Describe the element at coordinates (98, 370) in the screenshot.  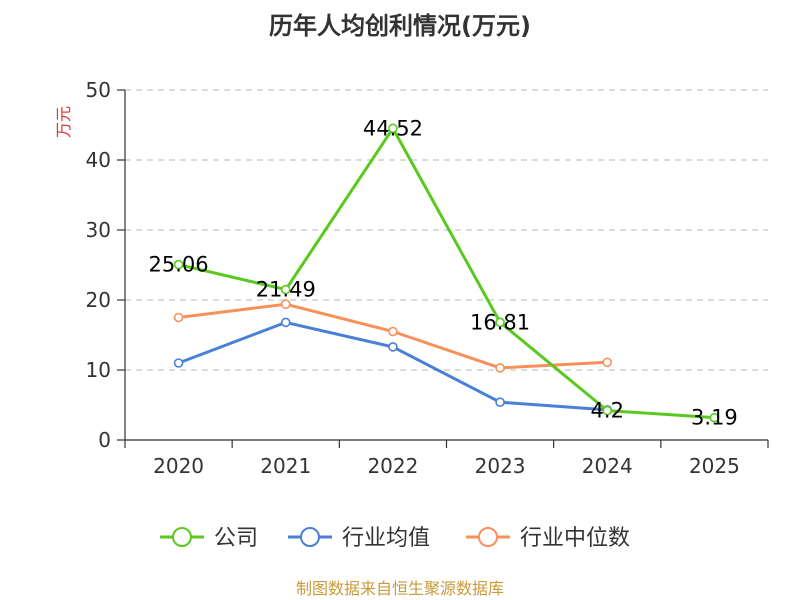
I see `y-tick-label: 10` at that location.